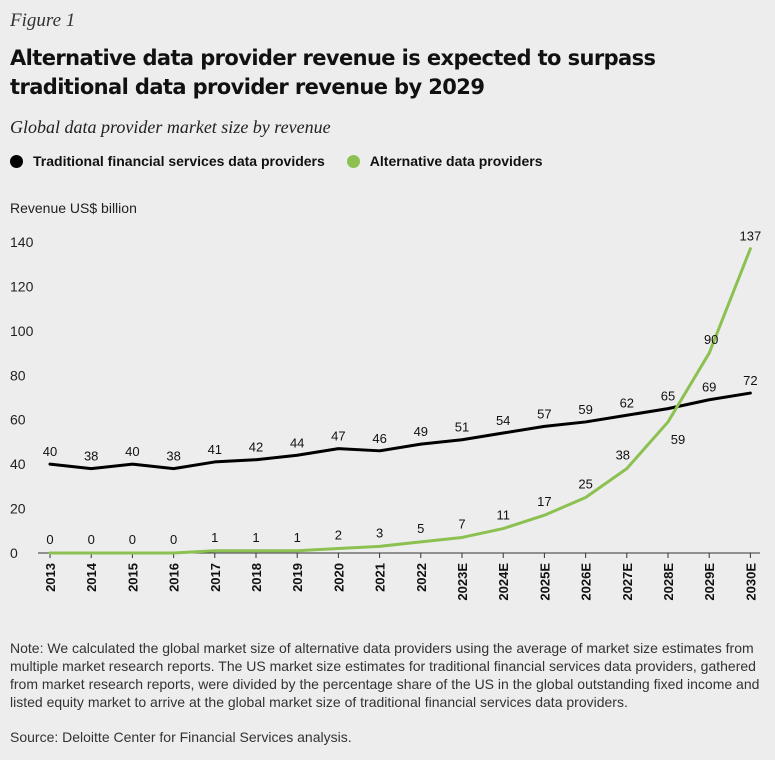 This screenshot has width=775, height=760. What do you see at coordinates (461, 523) in the screenshot?
I see `data-label-alternative: 7` at bounding box center [461, 523].